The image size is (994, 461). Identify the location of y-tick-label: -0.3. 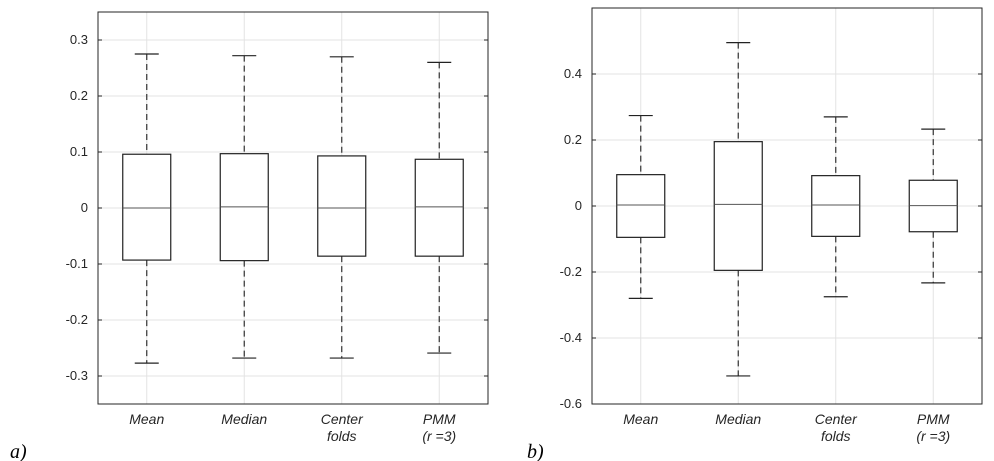
(77, 375).